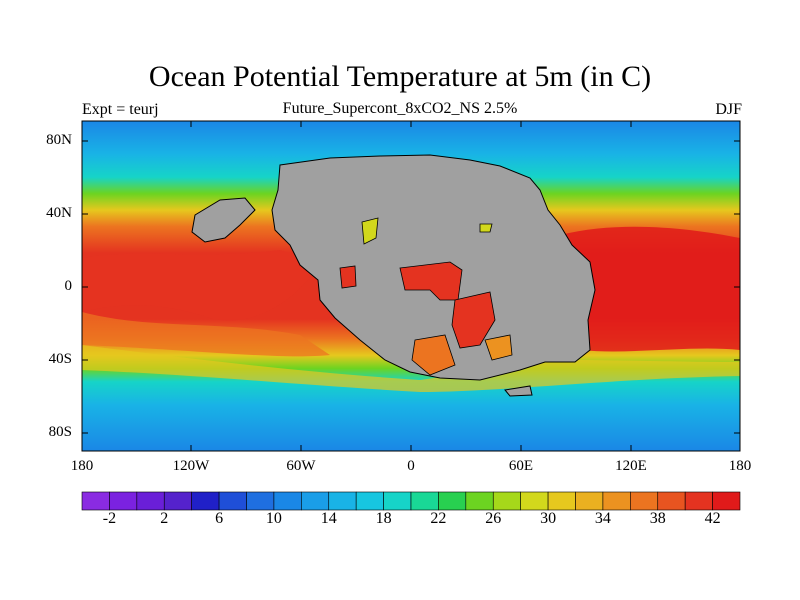  What do you see at coordinates (370, 231) in the screenshot?
I see `inland-lake-north` at bounding box center [370, 231].